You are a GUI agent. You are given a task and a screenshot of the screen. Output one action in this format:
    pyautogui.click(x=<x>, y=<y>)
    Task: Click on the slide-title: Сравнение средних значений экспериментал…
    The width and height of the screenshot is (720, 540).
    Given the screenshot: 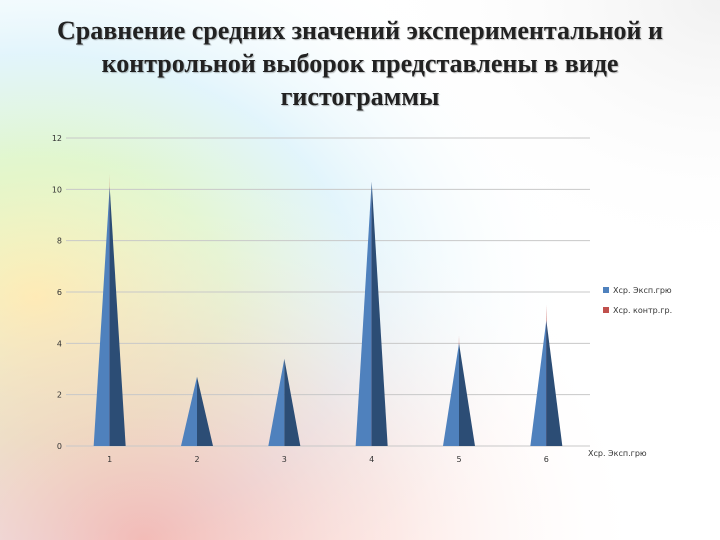 What is the action you would take?
    pyautogui.click(x=360, y=63)
    